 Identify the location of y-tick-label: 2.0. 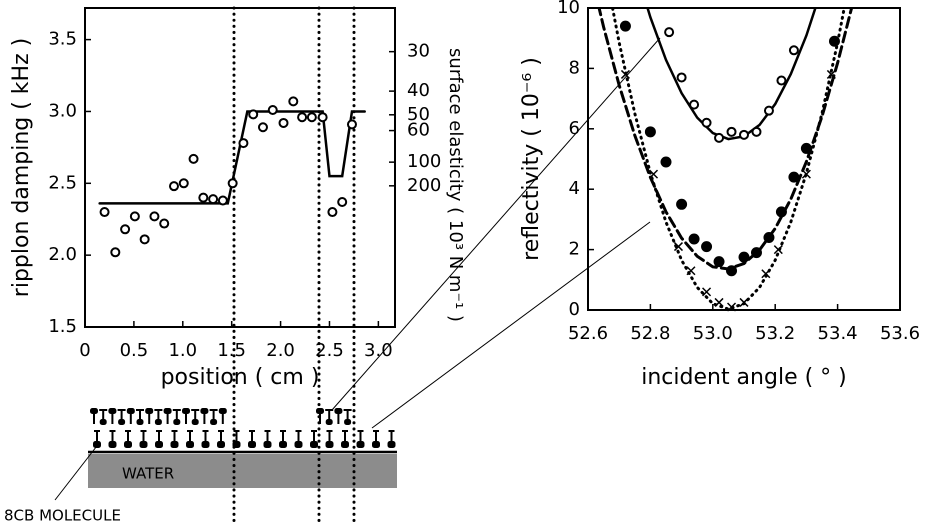
(62, 254).